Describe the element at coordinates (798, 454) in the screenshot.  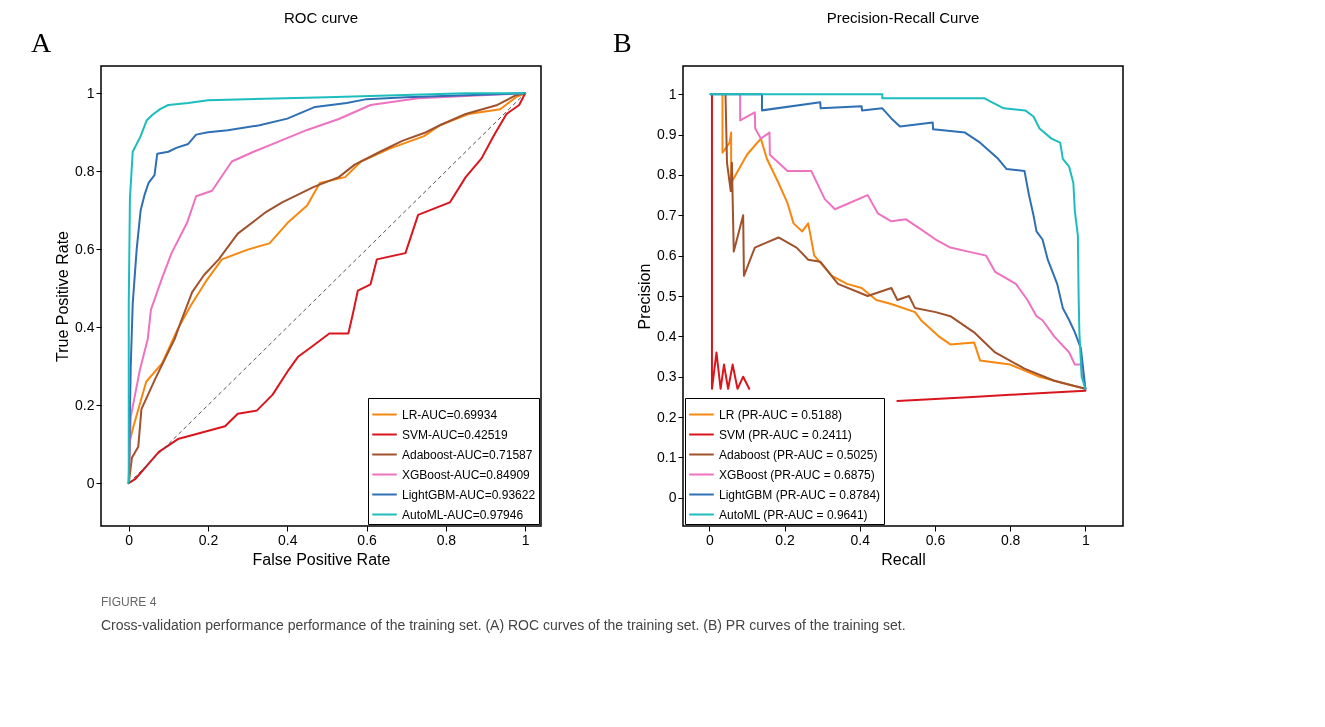
I see `legend-label: Adaboost (PR-AUC = 0.5025)` at that location.